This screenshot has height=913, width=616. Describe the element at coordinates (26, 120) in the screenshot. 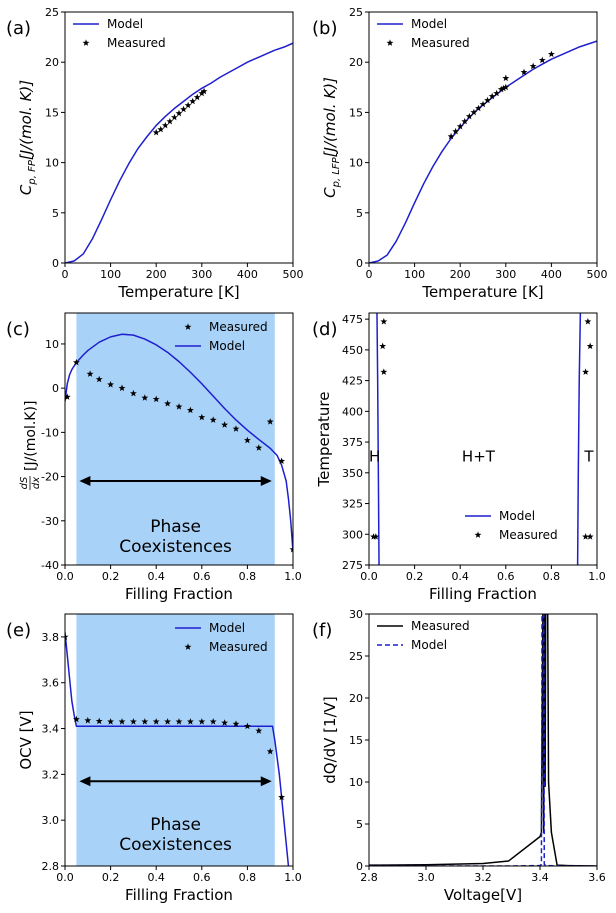

I see `y-label-units: [J/(mol. K)]` at that location.